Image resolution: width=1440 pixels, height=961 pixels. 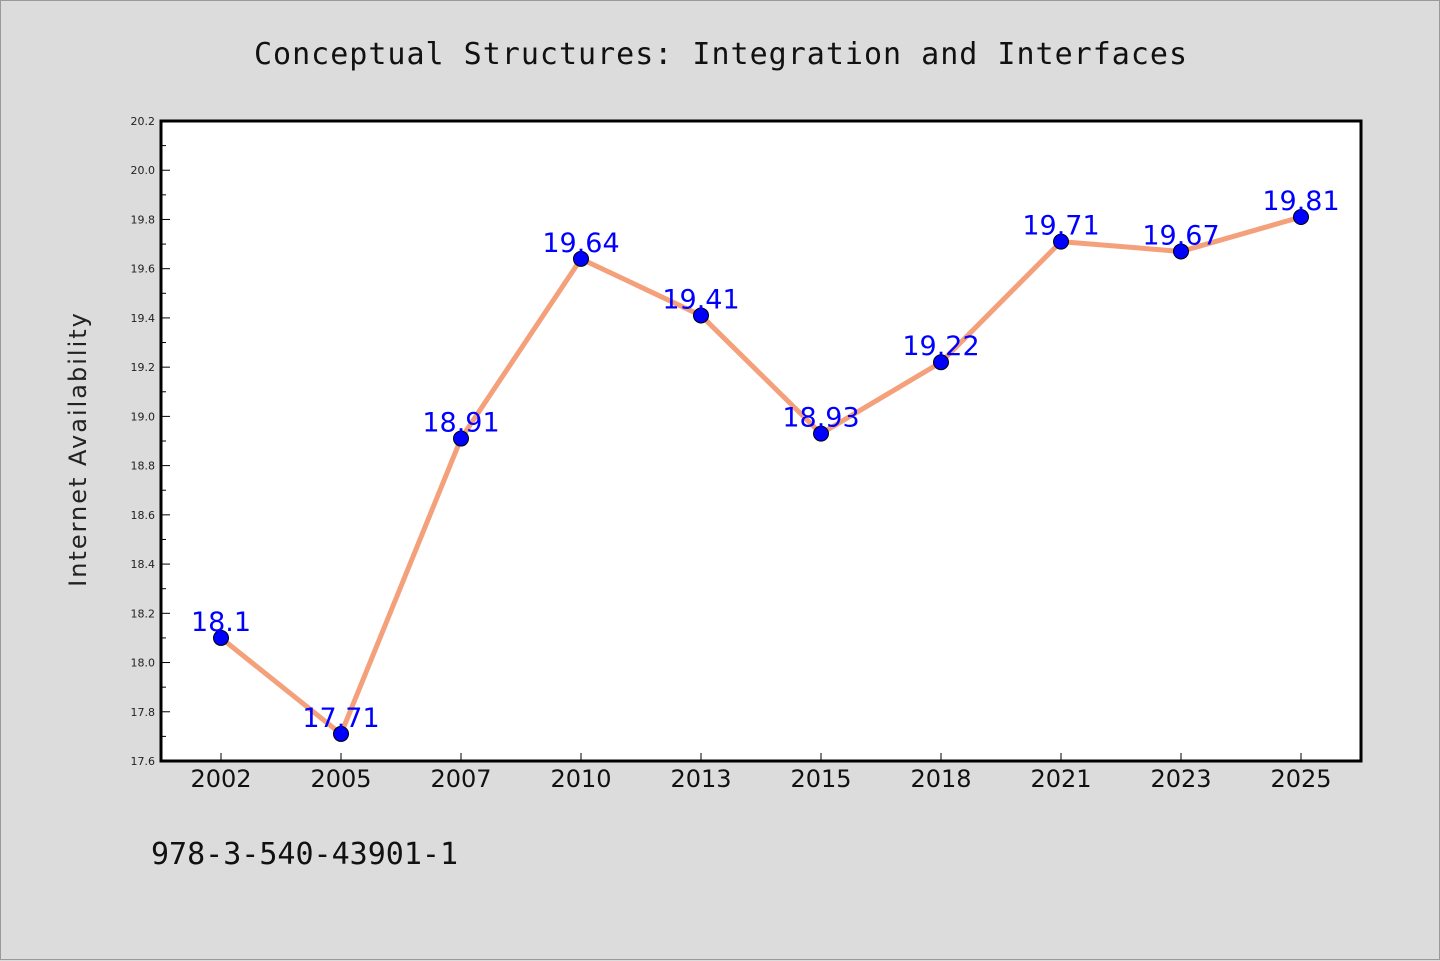 What do you see at coordinates (1300, 201) in the screenshot?
I see `data-label: 19.81` at bounding box center [1300, 201].